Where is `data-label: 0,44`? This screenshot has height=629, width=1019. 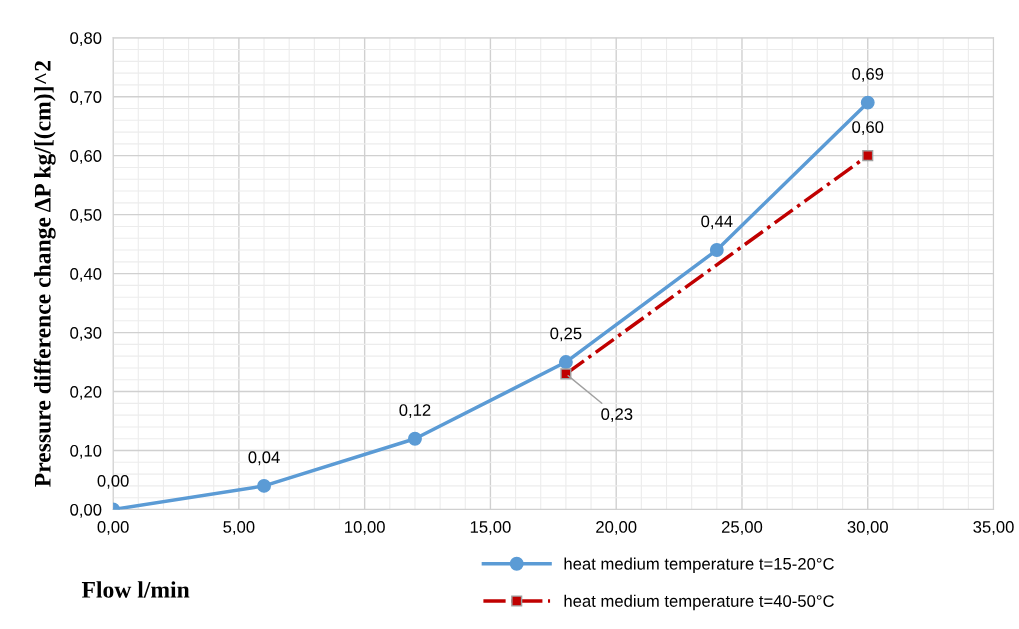
data-label: 0,44 is located at coordinates (717, 222).